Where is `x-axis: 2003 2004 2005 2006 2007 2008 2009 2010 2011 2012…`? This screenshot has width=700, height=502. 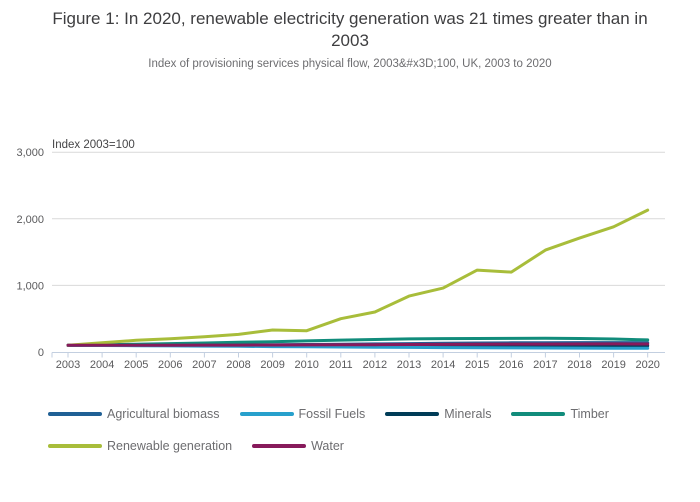
x-axis: 2003 2004 2005 2006 2007 2008 2009 2010 2011 2012… is located at coordinates (358, 361).